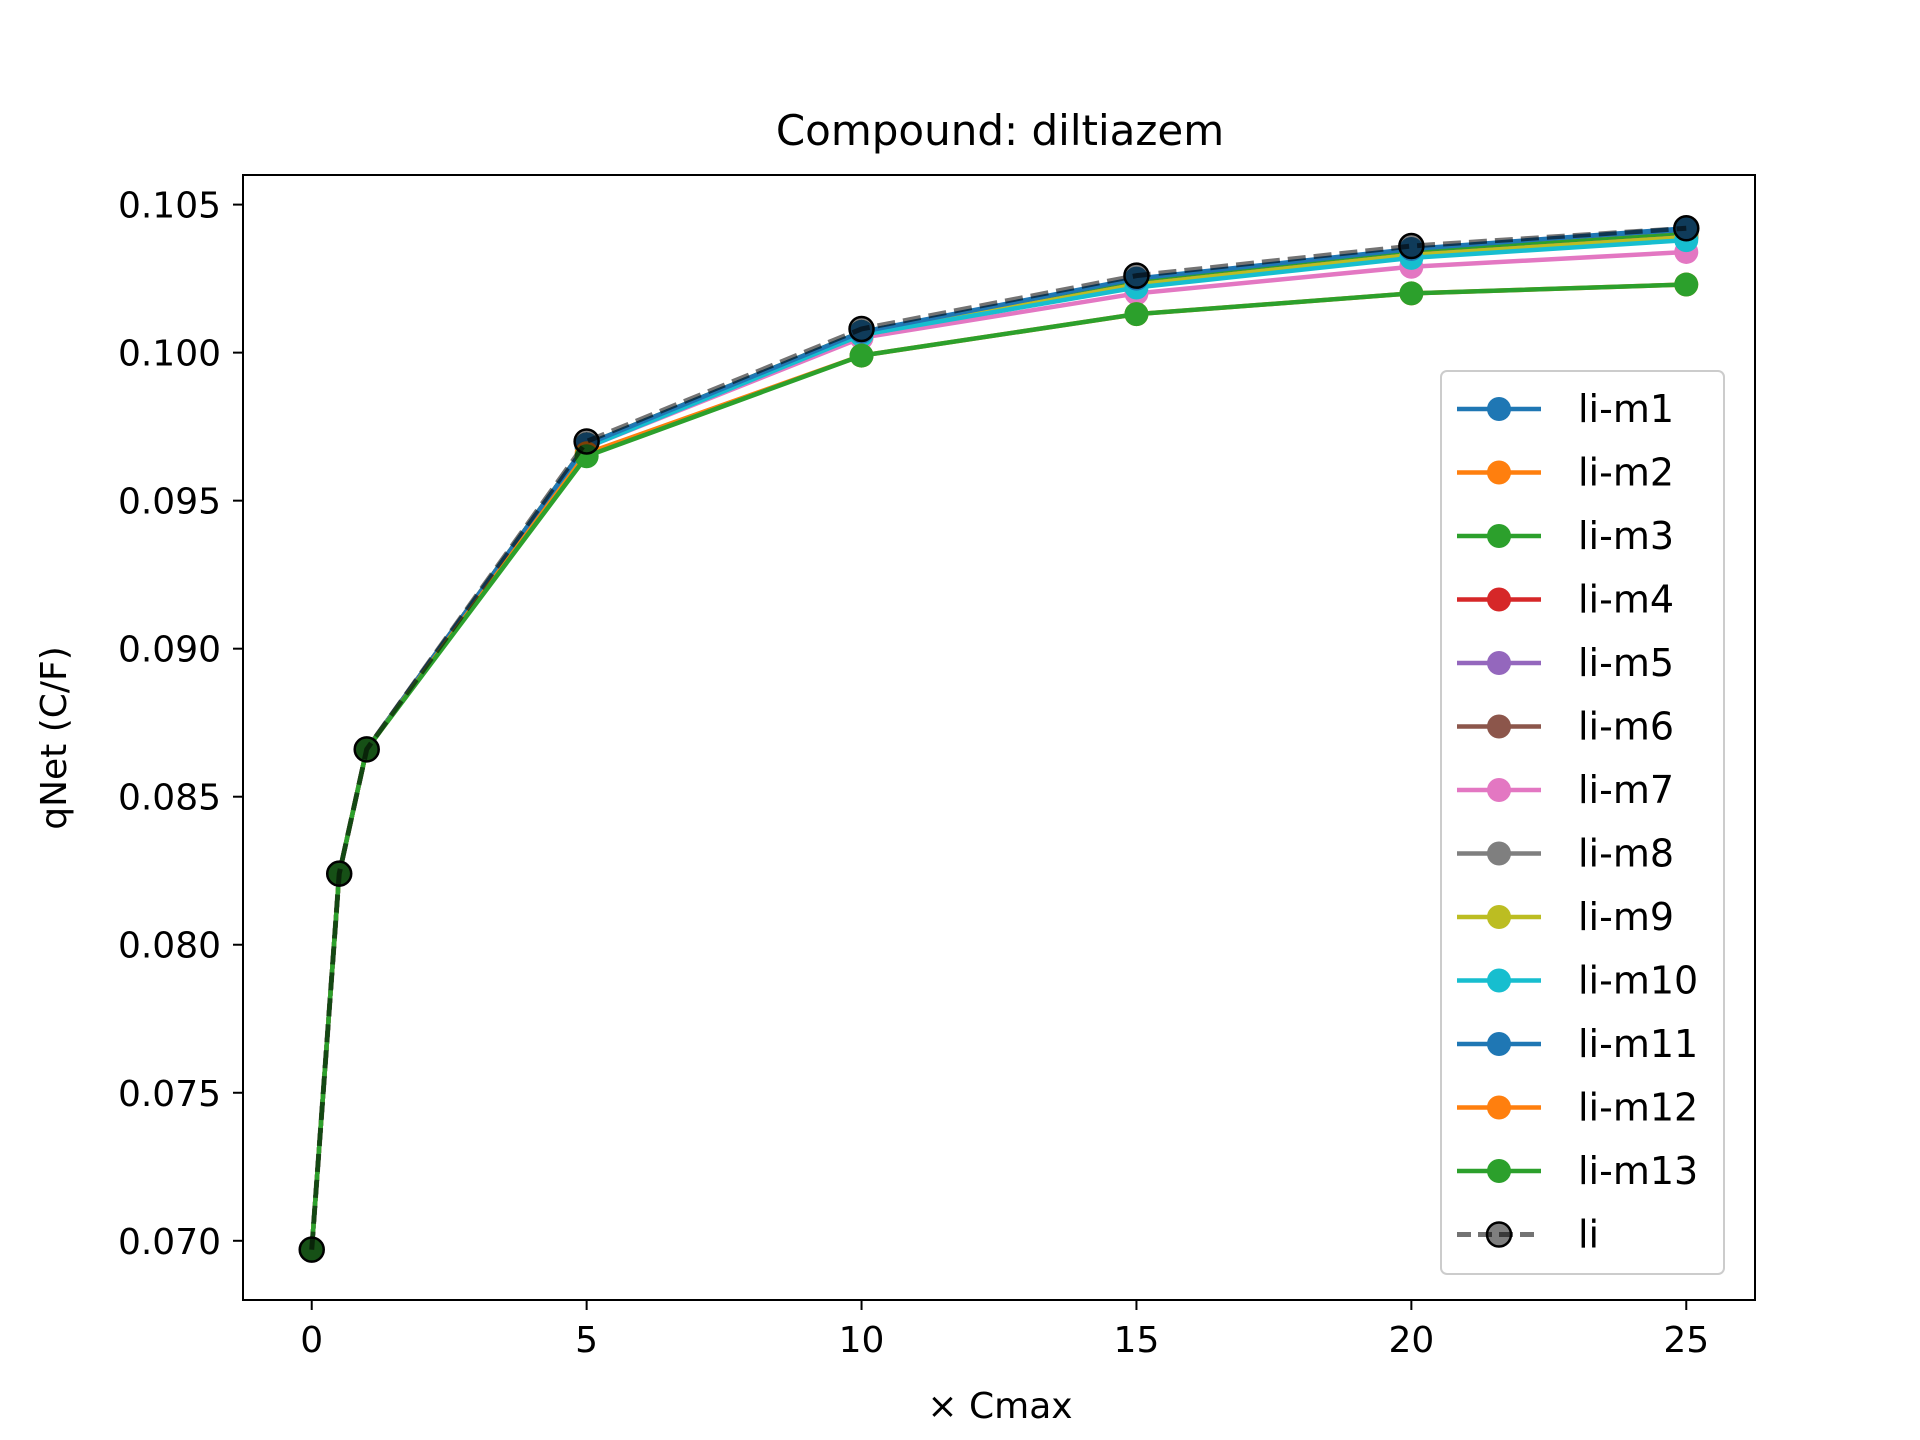  What do you see at coordinates (169, 502) in the screenshot?
I see `y-tick-label: 0.095` at bounding box center [169, 502].